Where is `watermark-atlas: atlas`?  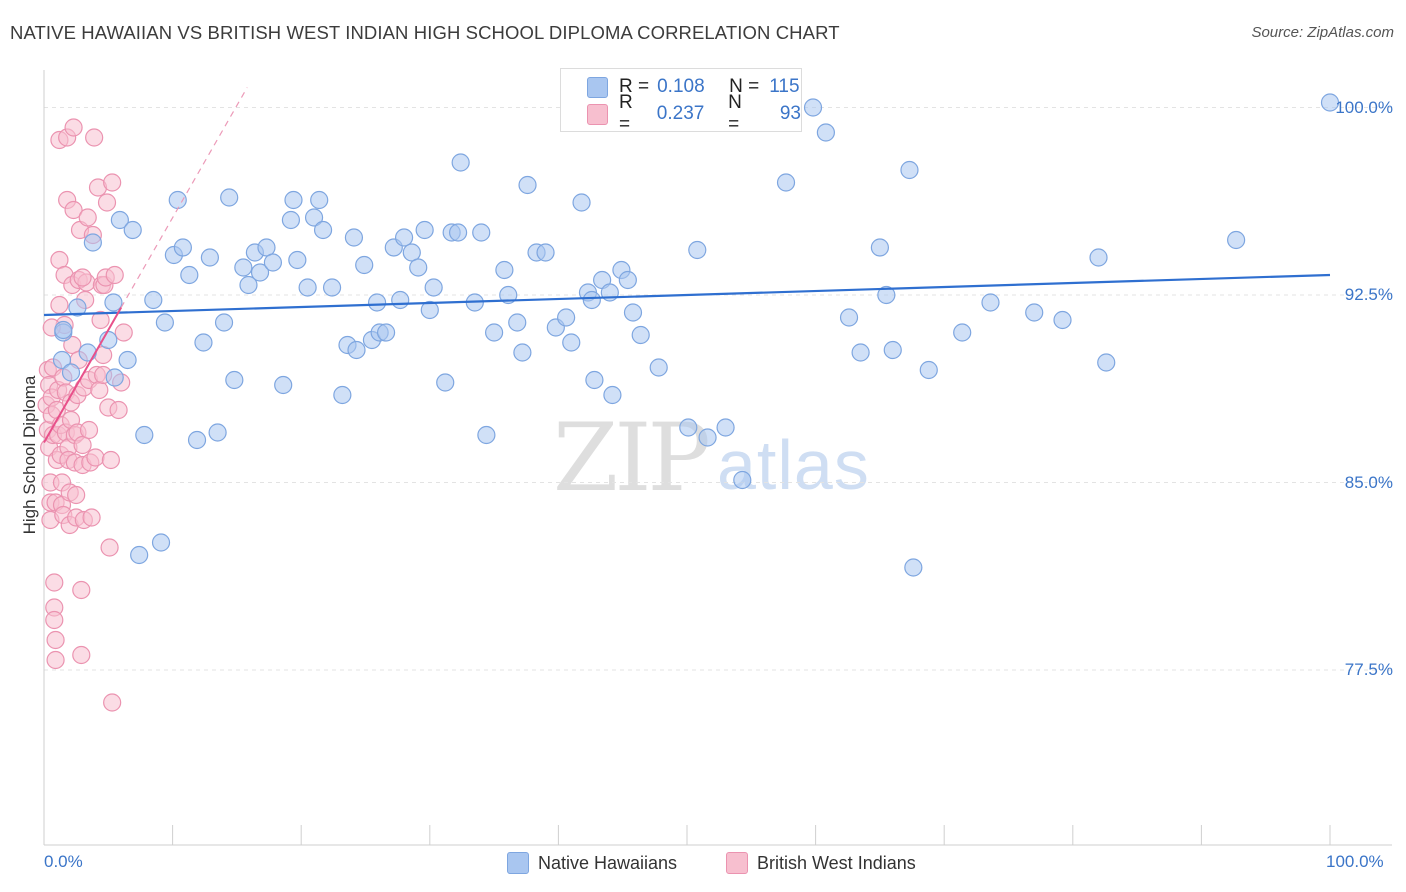 watermark-atlas: atlas is located at coordinates (793, 465).